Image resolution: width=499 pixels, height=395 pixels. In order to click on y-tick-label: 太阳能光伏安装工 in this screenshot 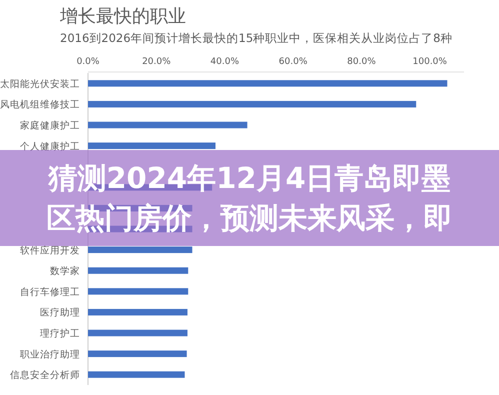, I will do `click(40, 84)`.